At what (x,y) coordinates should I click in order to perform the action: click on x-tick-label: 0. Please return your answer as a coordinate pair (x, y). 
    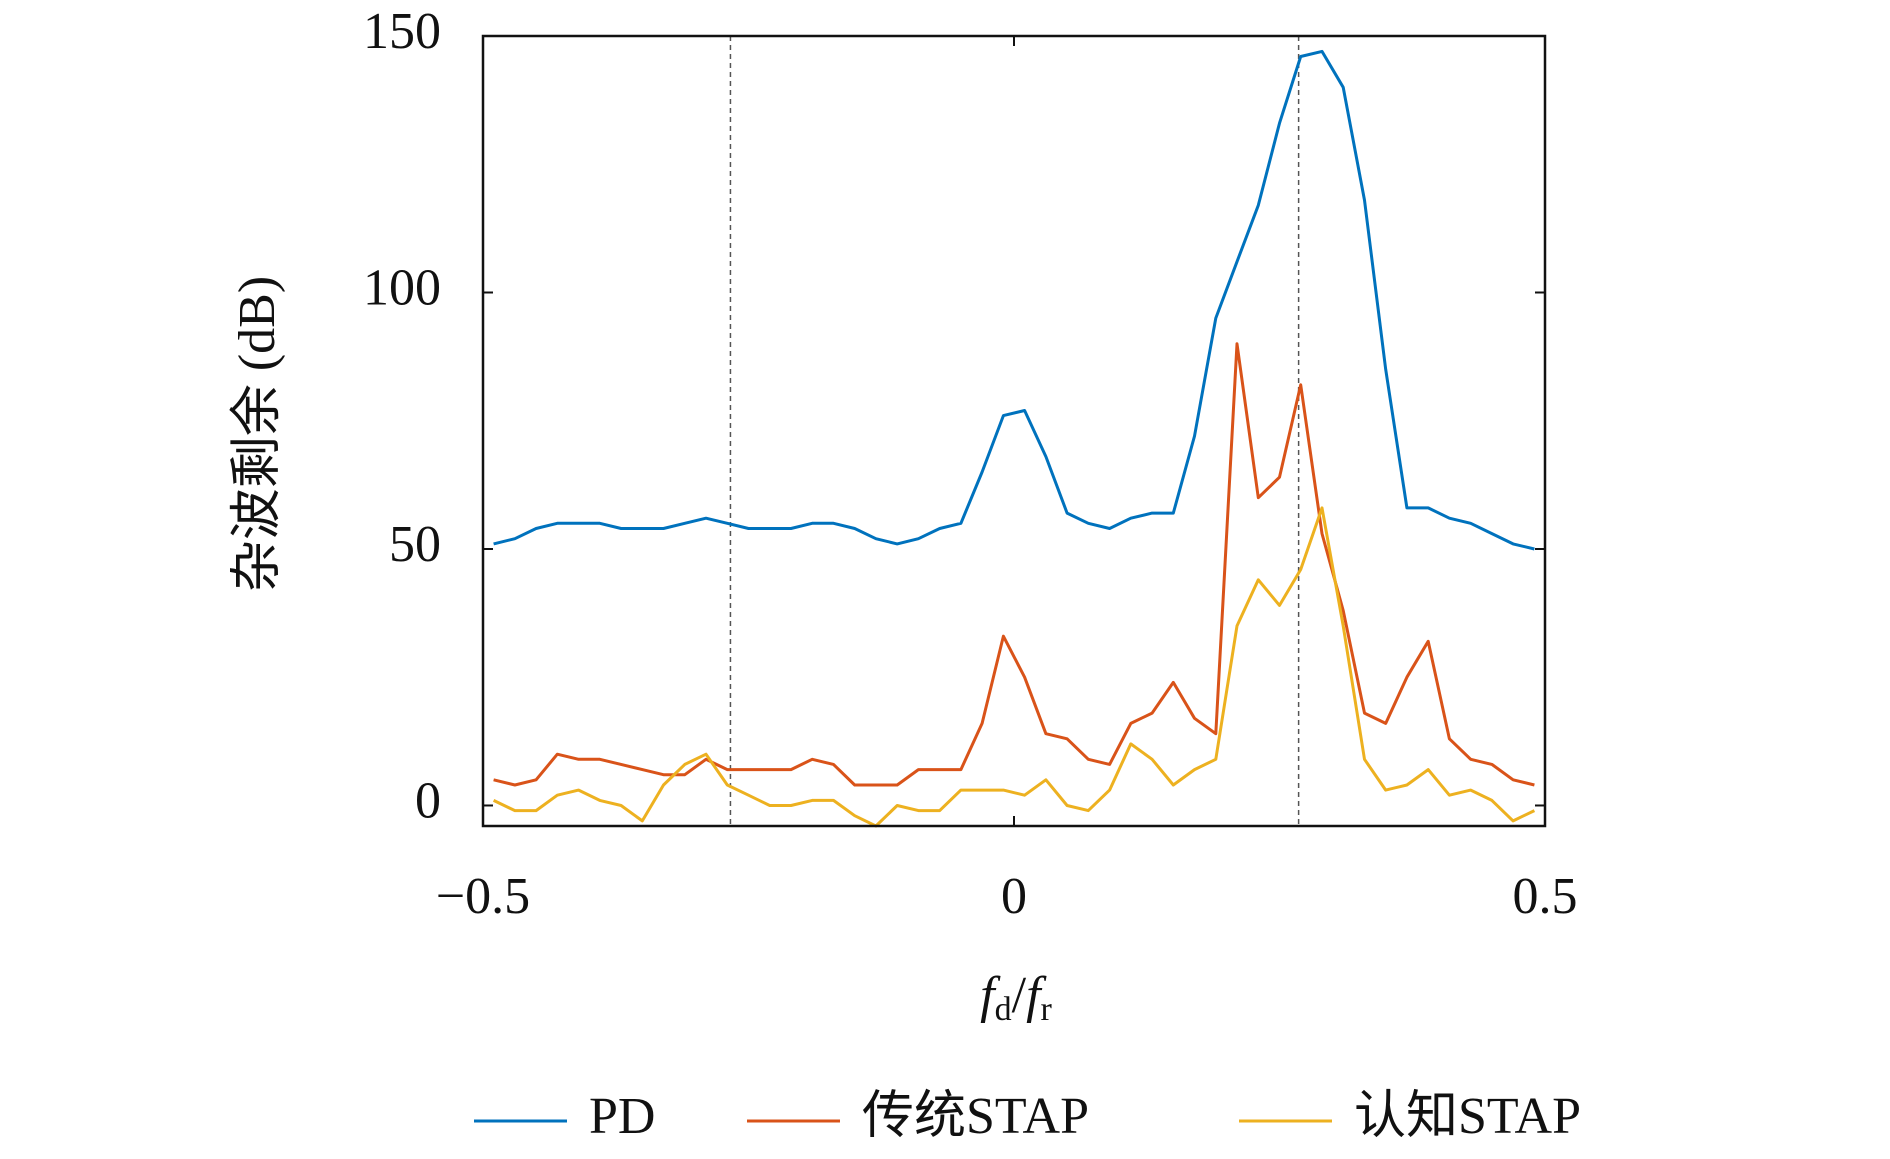
    Looking at the image, I should click on (1014, 896).